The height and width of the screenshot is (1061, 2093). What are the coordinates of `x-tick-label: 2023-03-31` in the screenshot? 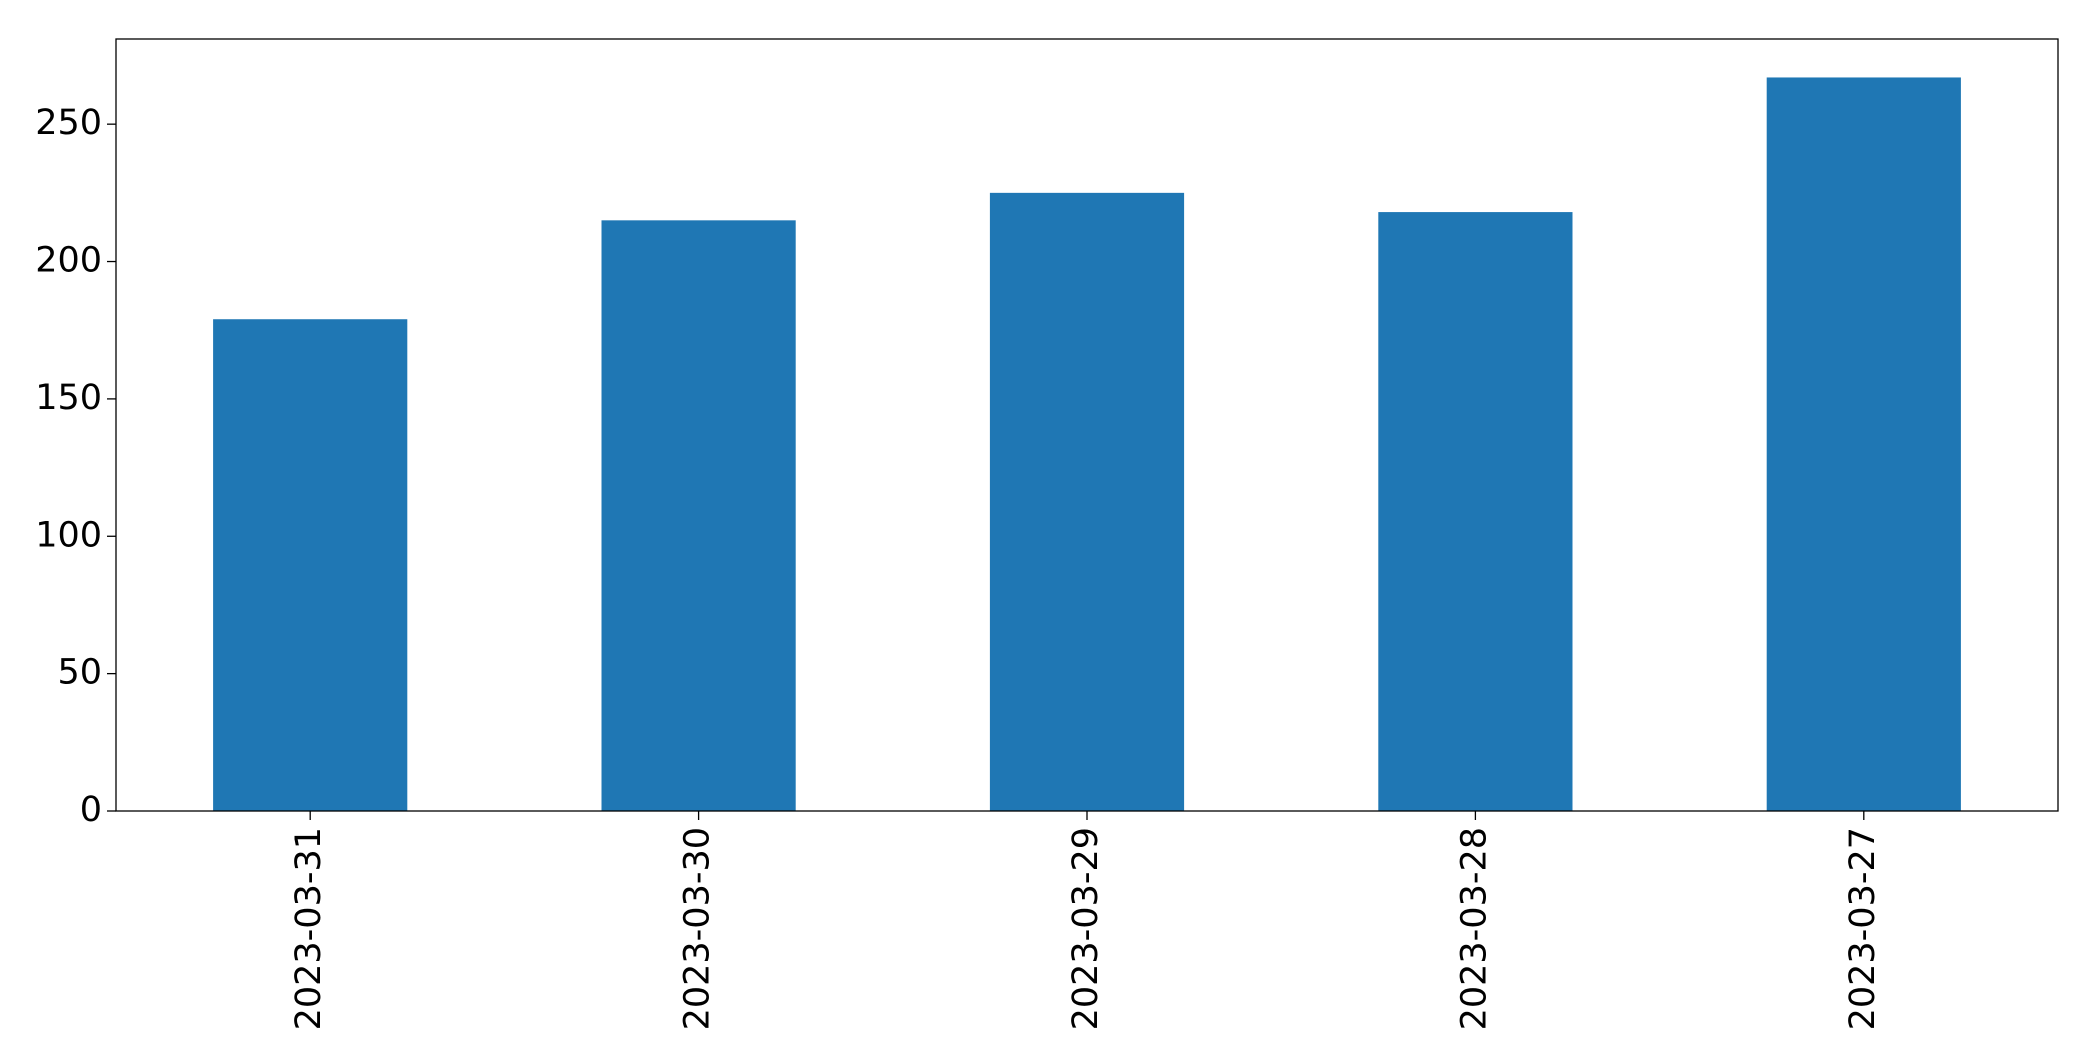 It's located at (309, 928).